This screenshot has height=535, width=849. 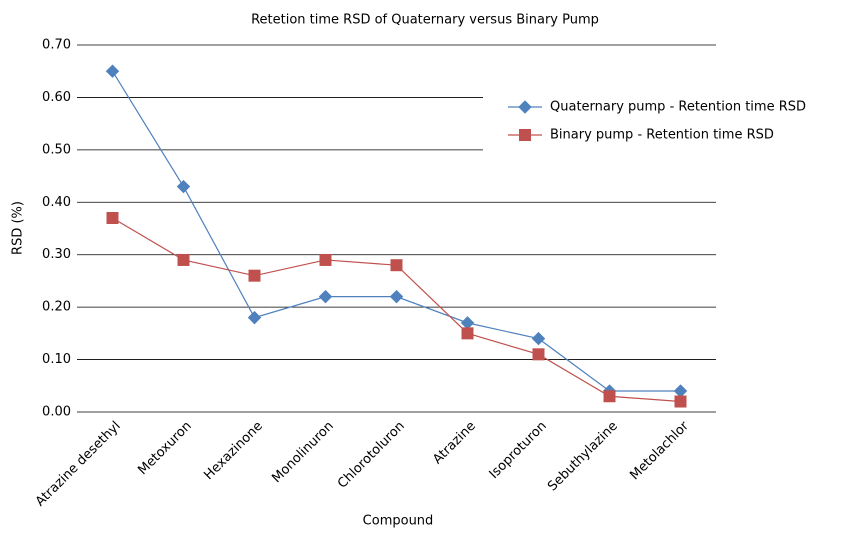 What do you see at coordinates (56, 149) in the screenshot?
I see `y-tick-label: 0.50` at bounding box center [56, 149].